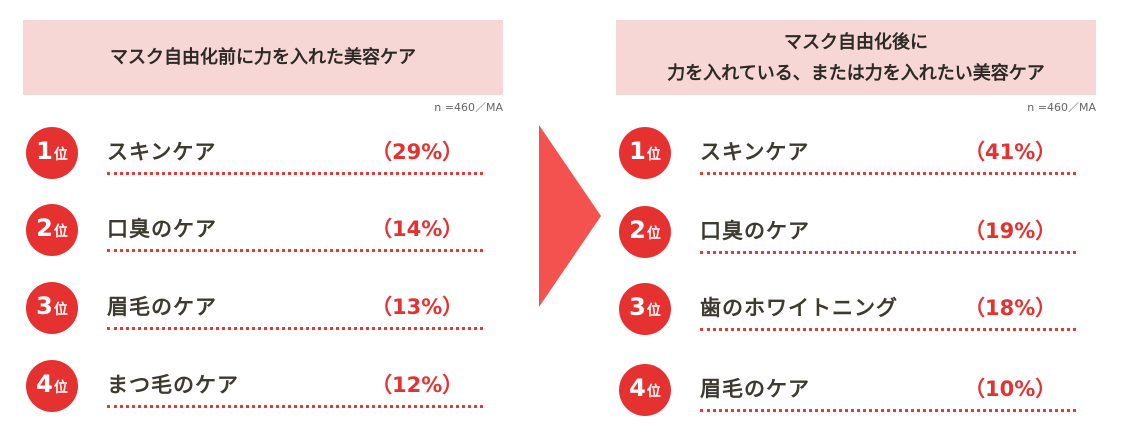 Image resolution: width=1130 pixels, height=446 pixels. Describe the element at coordinates (799, 308) in the screenshot. I see `item-label: 歯のホワイトニング` at that location.